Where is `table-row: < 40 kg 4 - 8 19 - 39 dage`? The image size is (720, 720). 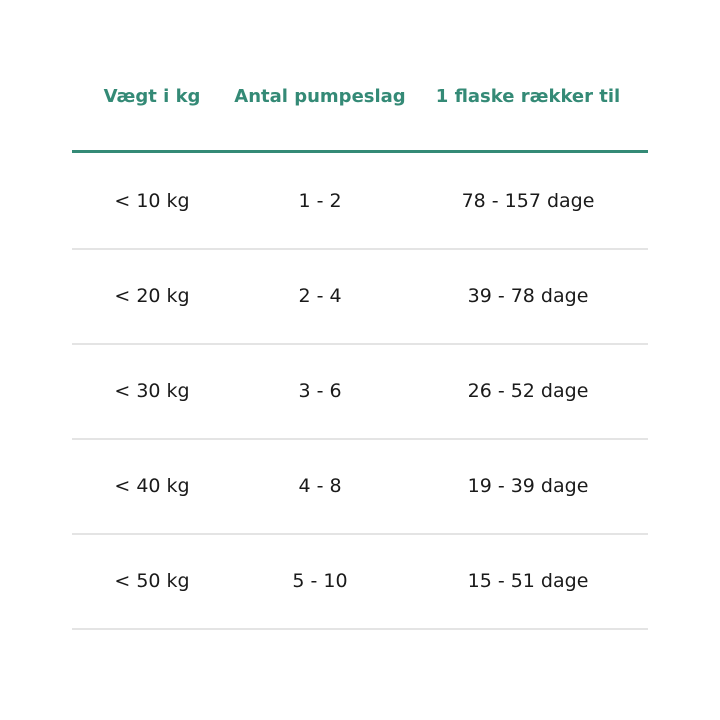 table-row: < 40 kg 4 - 8 19 - 39 dage is located at coordinates (360, 486).